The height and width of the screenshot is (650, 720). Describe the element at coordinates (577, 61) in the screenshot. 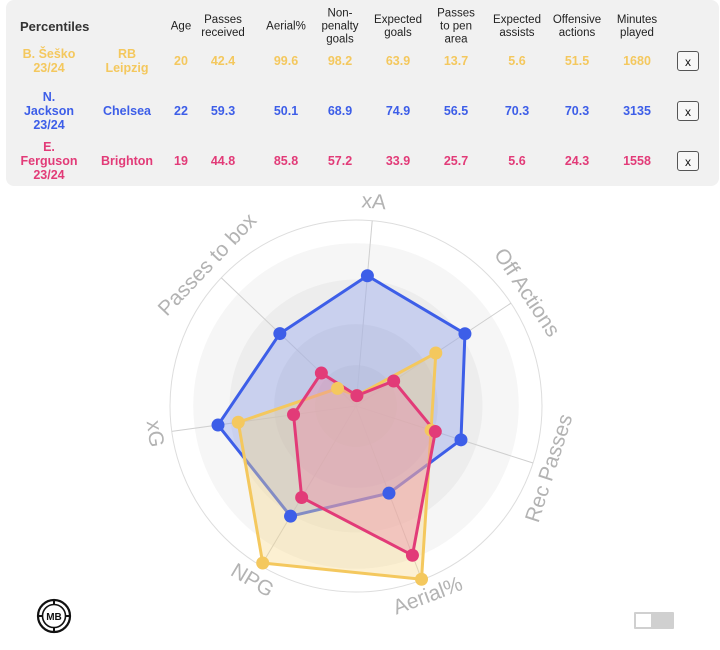

I see `stat-value: 51.5` at that location.